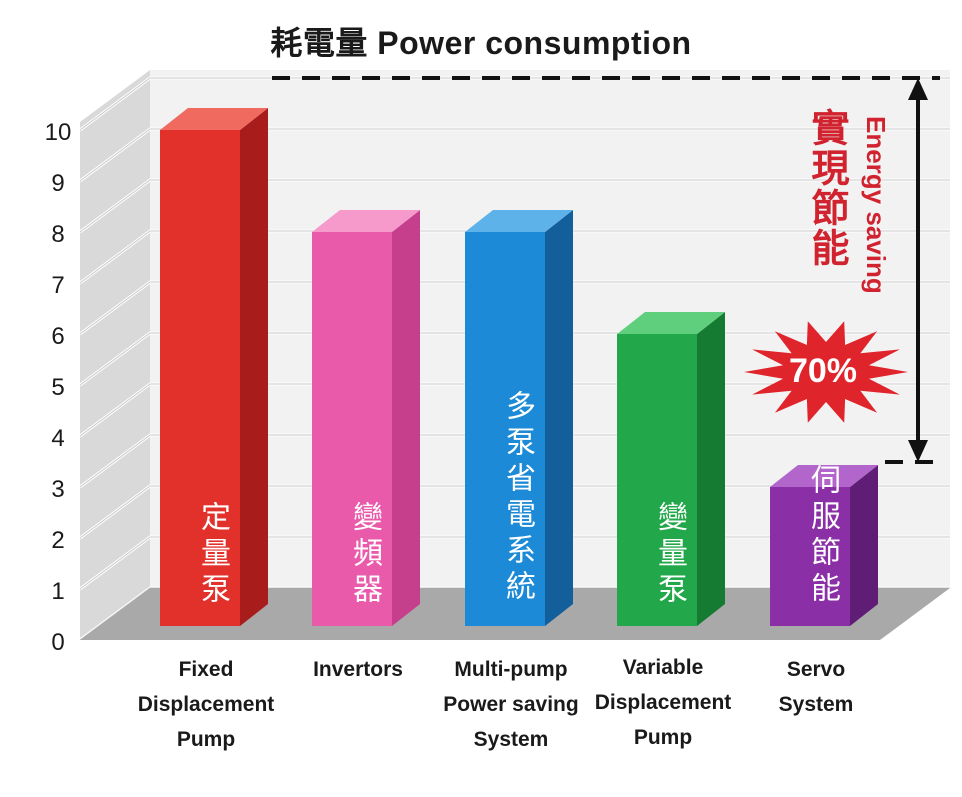  I want to click on y-tick-label: 2, so click(57, 540).